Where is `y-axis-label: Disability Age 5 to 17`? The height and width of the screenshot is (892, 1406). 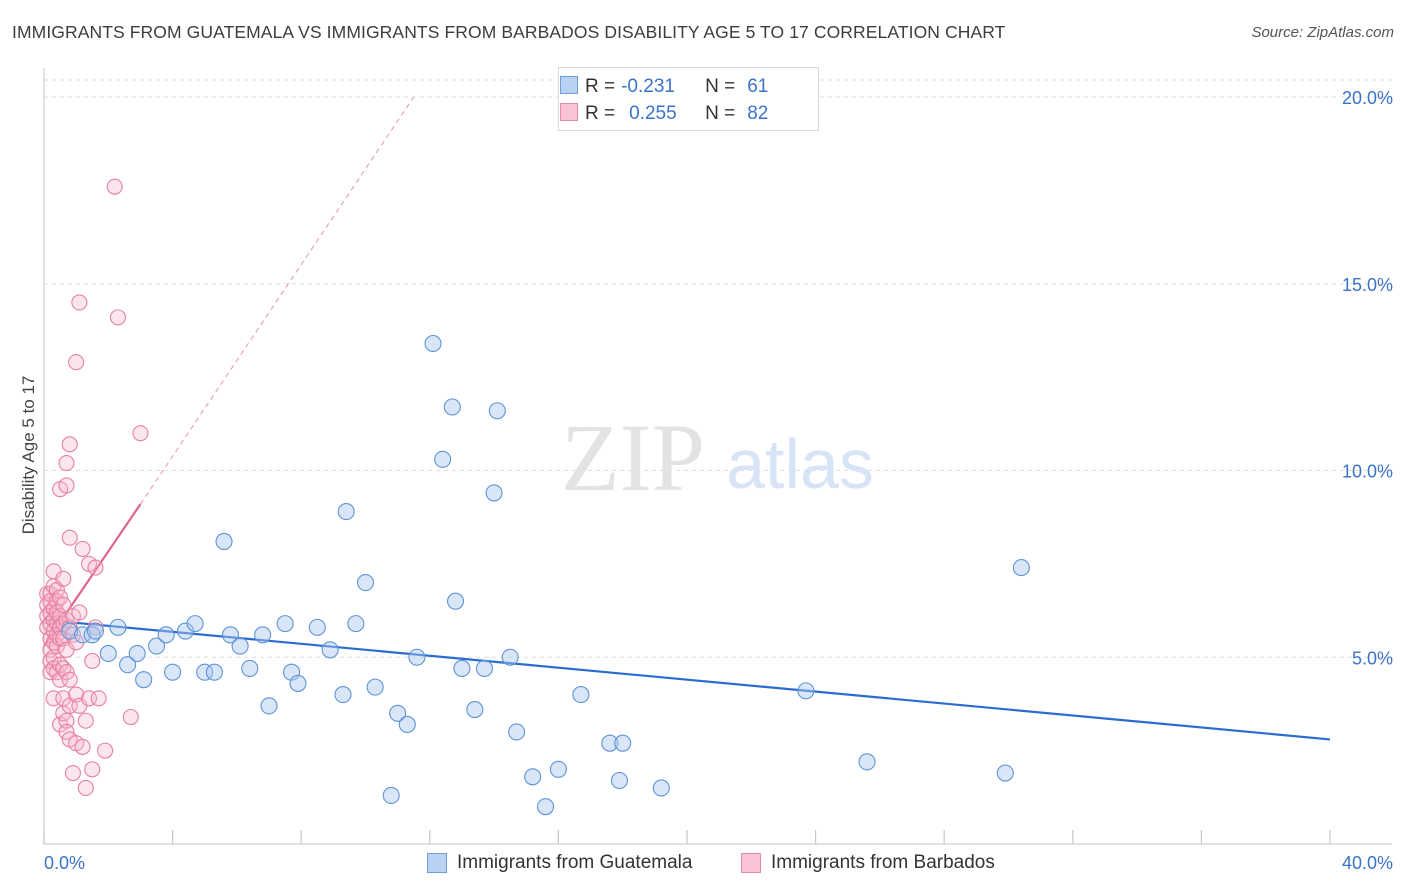
y-axis-label: Disability Age 5 to 17 is located at coordinates (28, 455).